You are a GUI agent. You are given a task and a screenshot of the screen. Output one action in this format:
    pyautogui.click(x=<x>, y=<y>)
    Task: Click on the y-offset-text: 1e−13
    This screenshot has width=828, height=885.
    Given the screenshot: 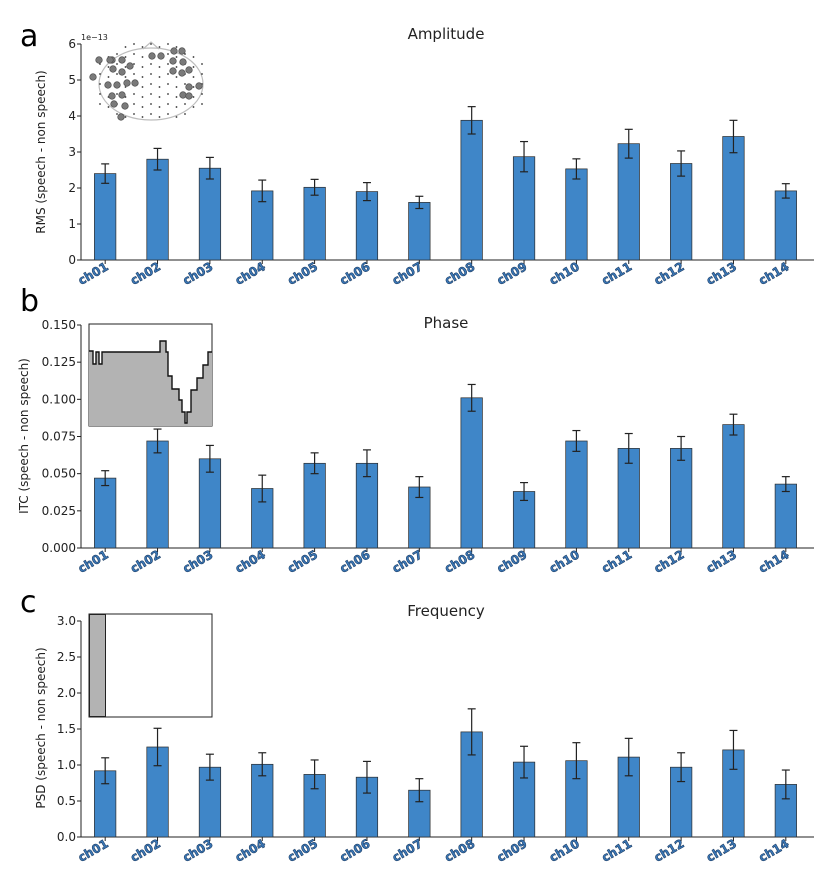 What is the action you would take?
    pyautogui.click(x=94, y=37)
    